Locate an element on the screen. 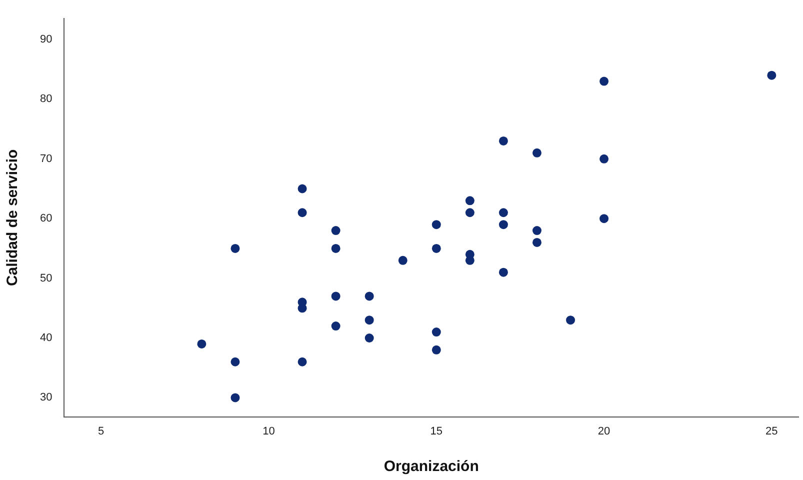 The width and height of the screenshot is (803, 480). y-tick-label: 50 is located at coordinates (46, 278).